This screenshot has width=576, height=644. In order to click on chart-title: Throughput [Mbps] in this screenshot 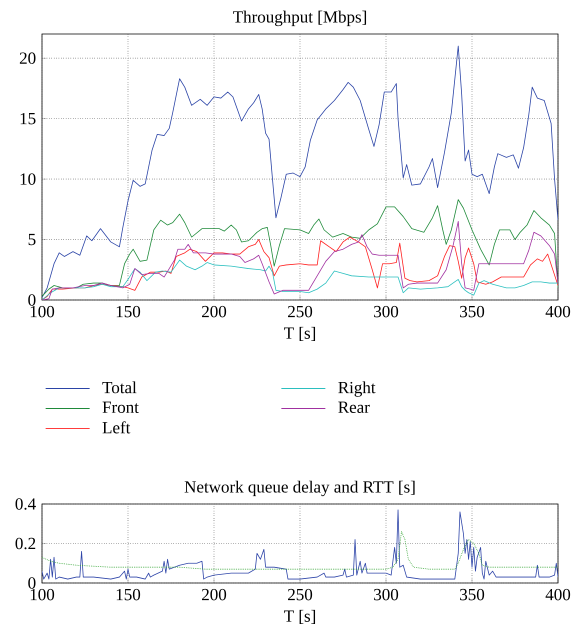, I will do `click(299, 18)`.